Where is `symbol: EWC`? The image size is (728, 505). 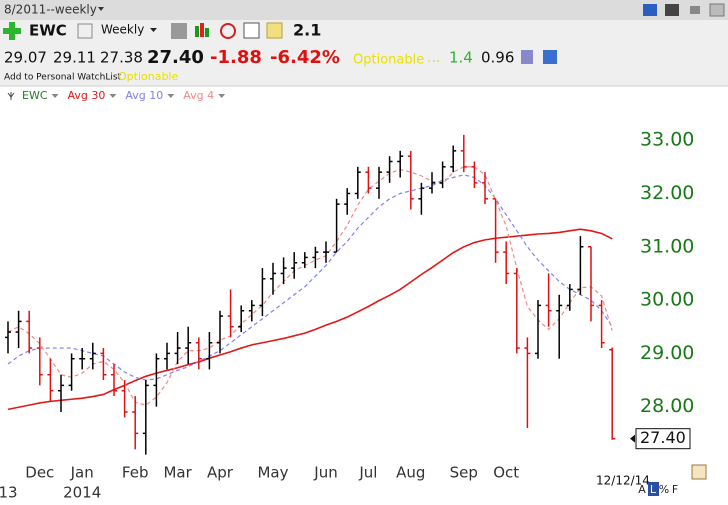
symbol: EWC is located at coordinates (48, 31).